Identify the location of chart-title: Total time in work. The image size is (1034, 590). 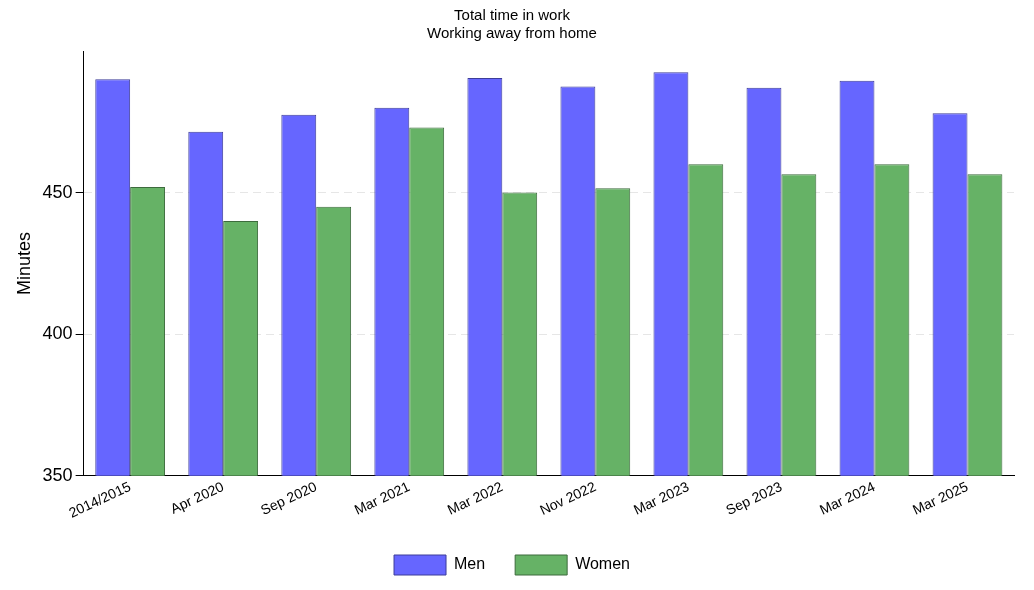
(512, 15).